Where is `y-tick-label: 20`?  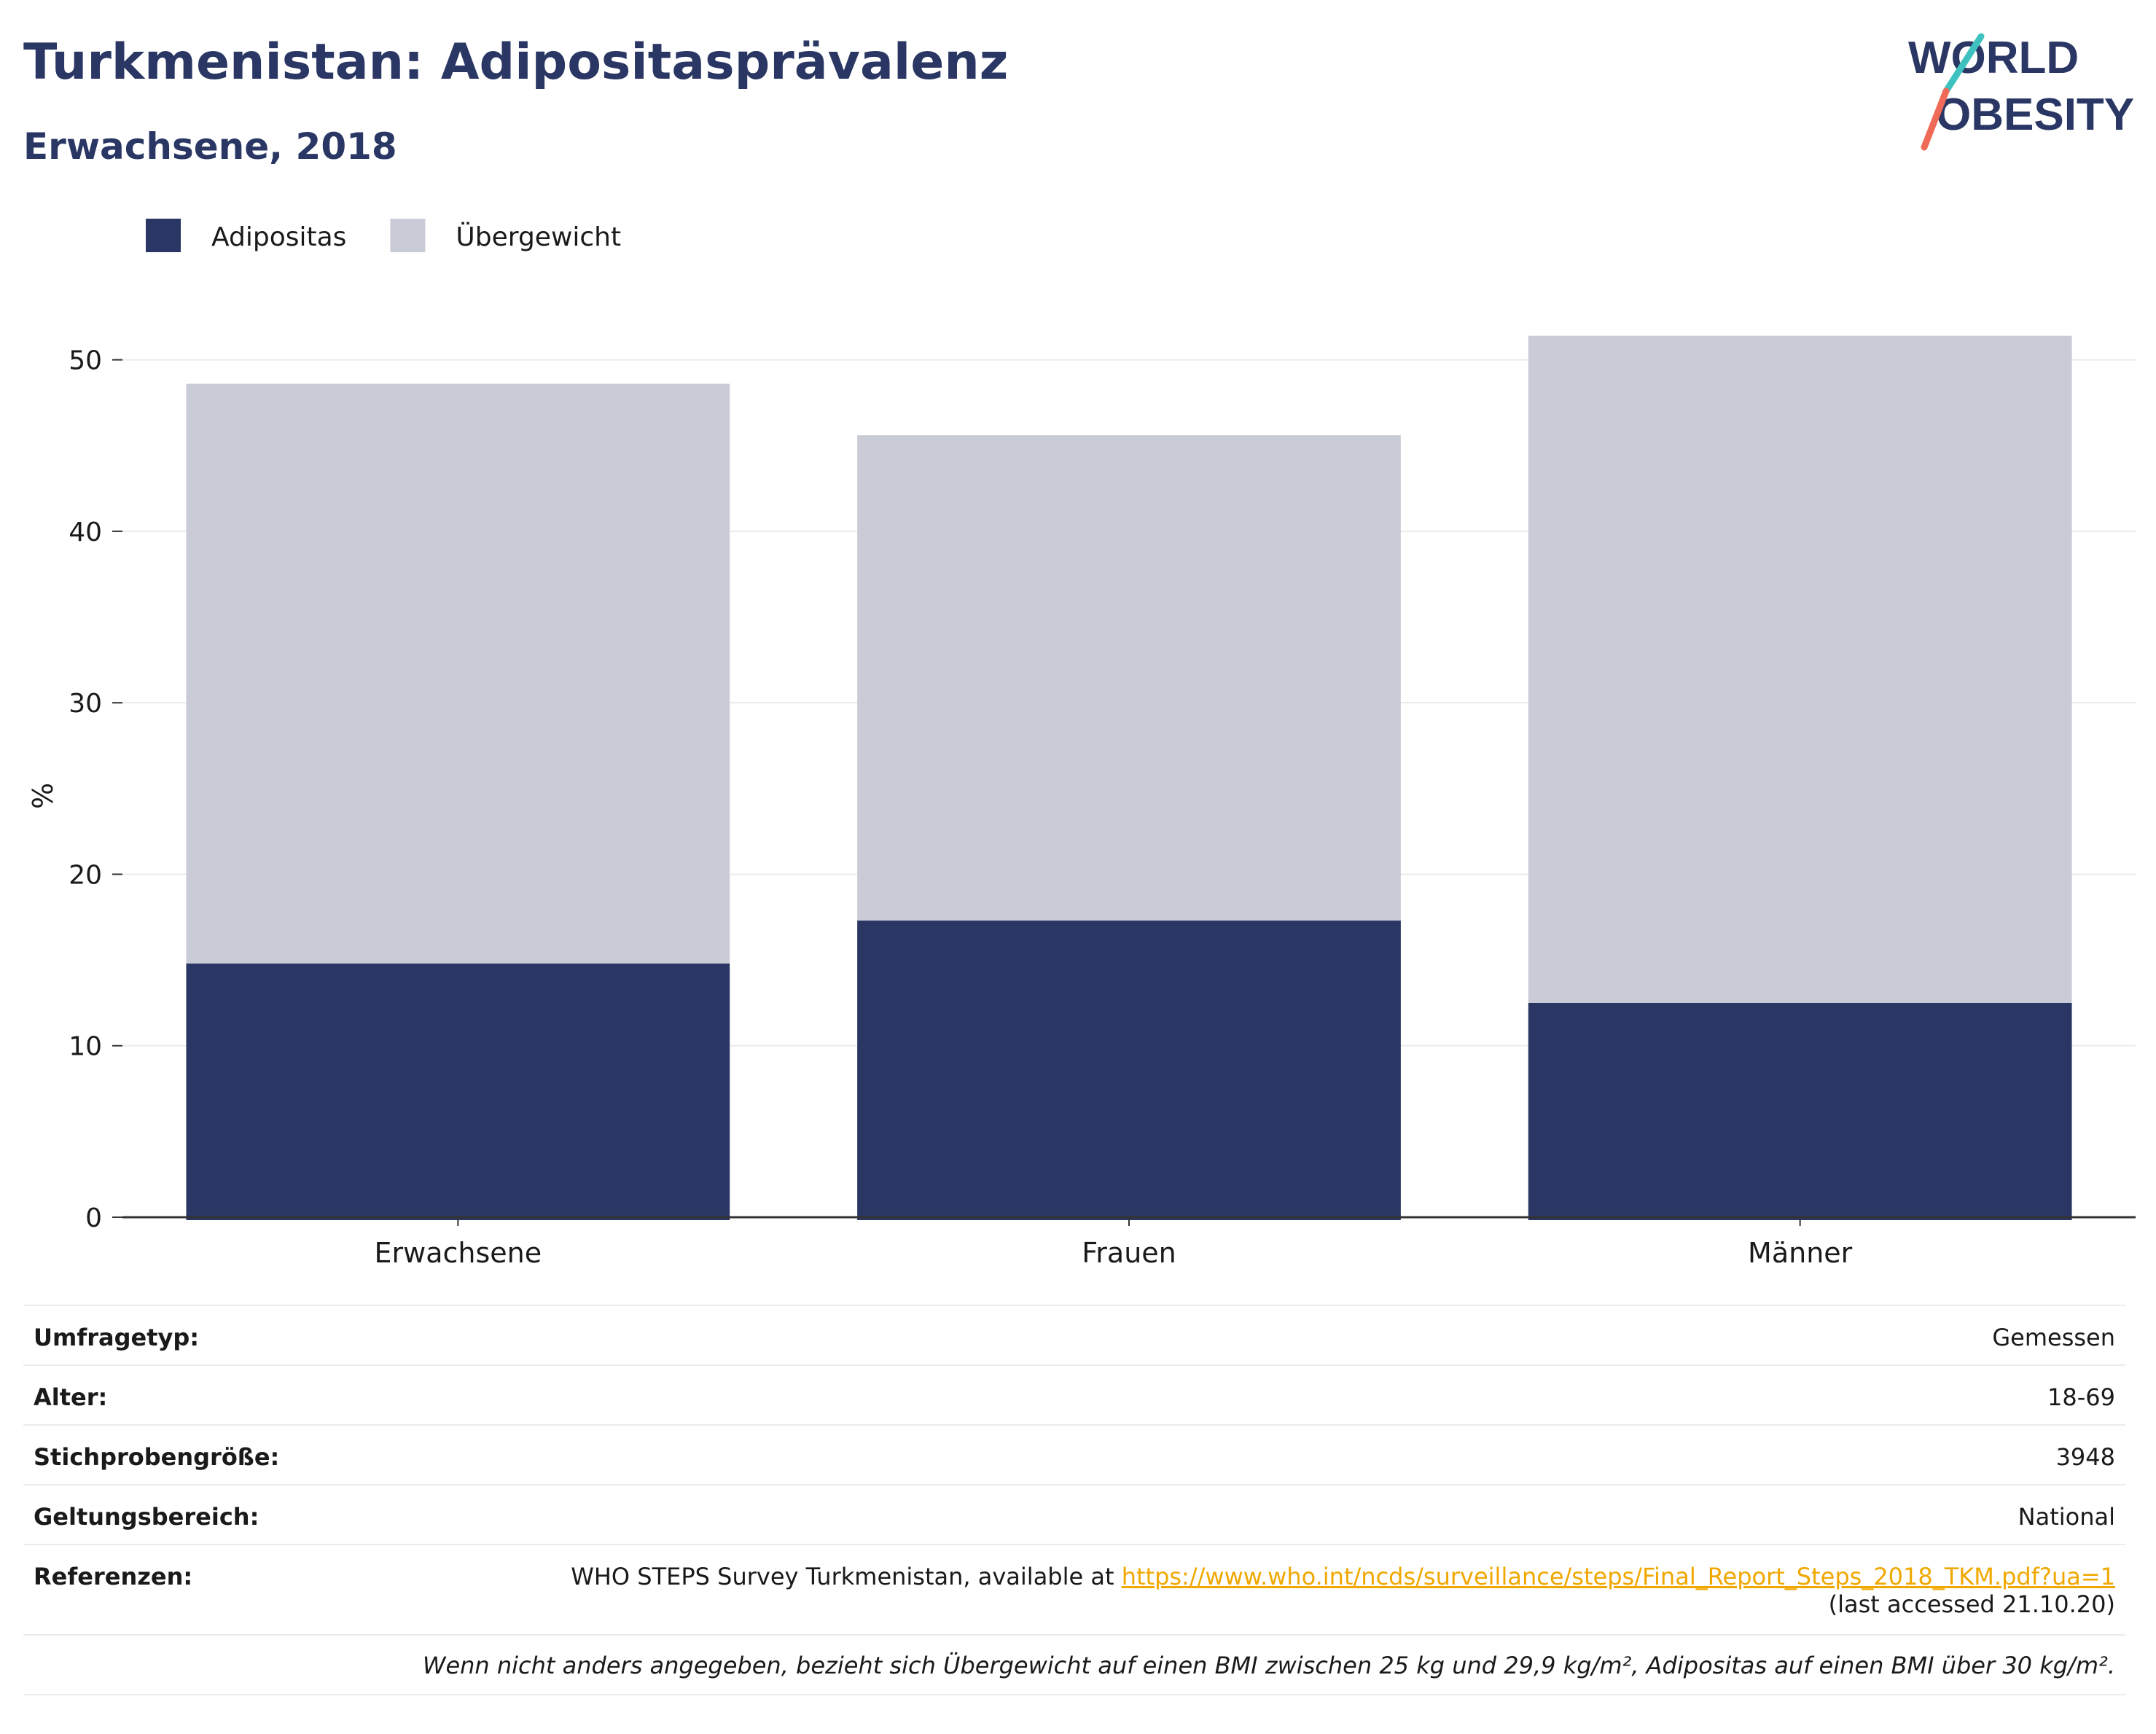 y-tick-label: 20 is located at coordinates (86, 875).